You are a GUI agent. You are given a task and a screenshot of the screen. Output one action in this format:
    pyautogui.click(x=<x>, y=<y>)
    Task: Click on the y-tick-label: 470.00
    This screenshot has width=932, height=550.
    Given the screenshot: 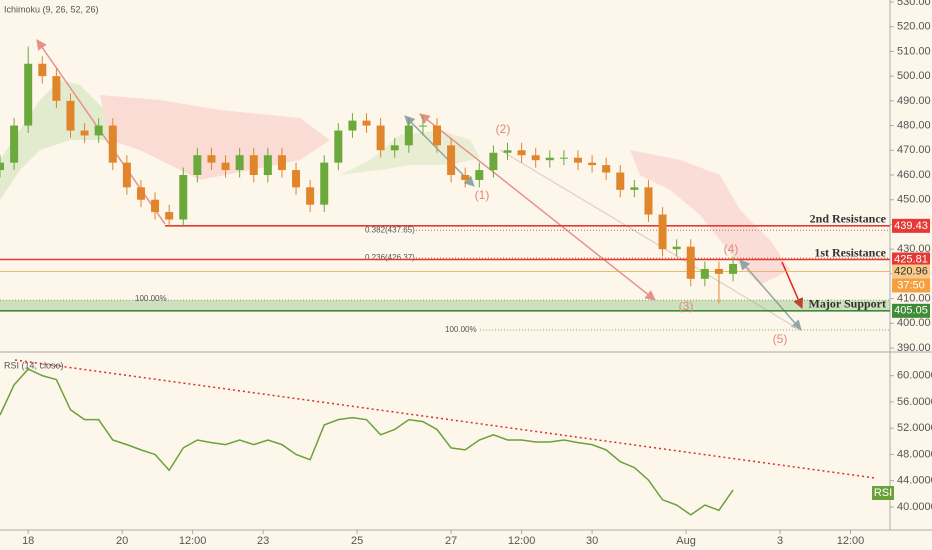 What is the action you would take?
    pyautogui.click(x=914, y=150)
    